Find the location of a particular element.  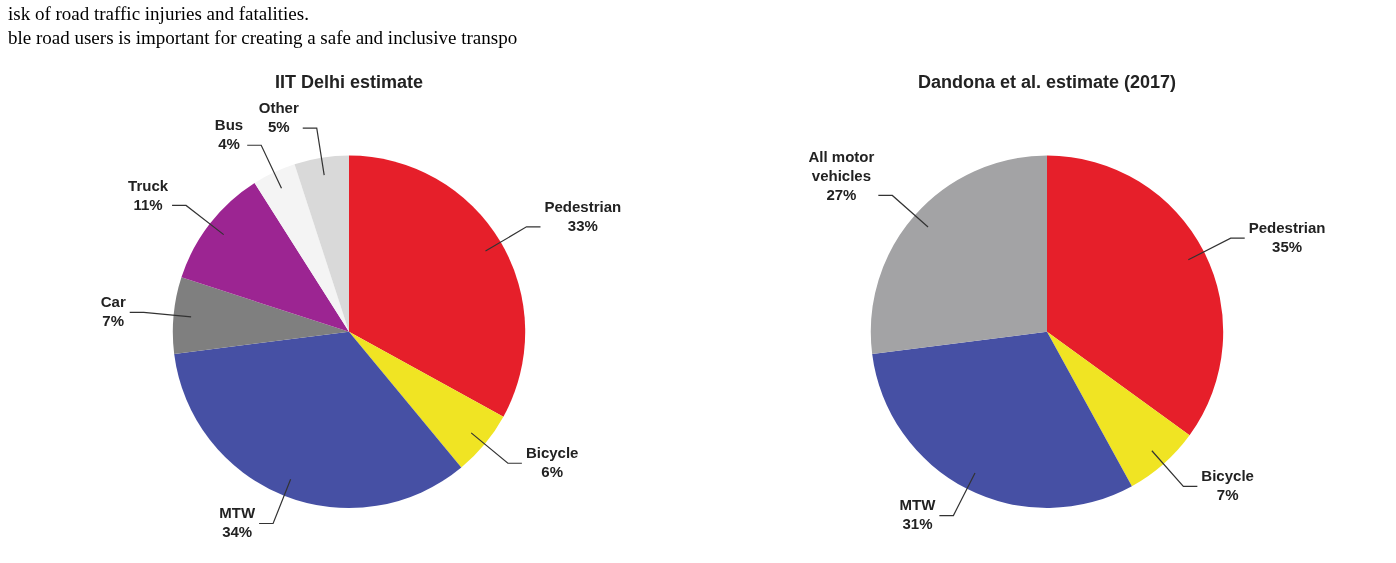

data-label: 27% is located at coordinates (841, 194).